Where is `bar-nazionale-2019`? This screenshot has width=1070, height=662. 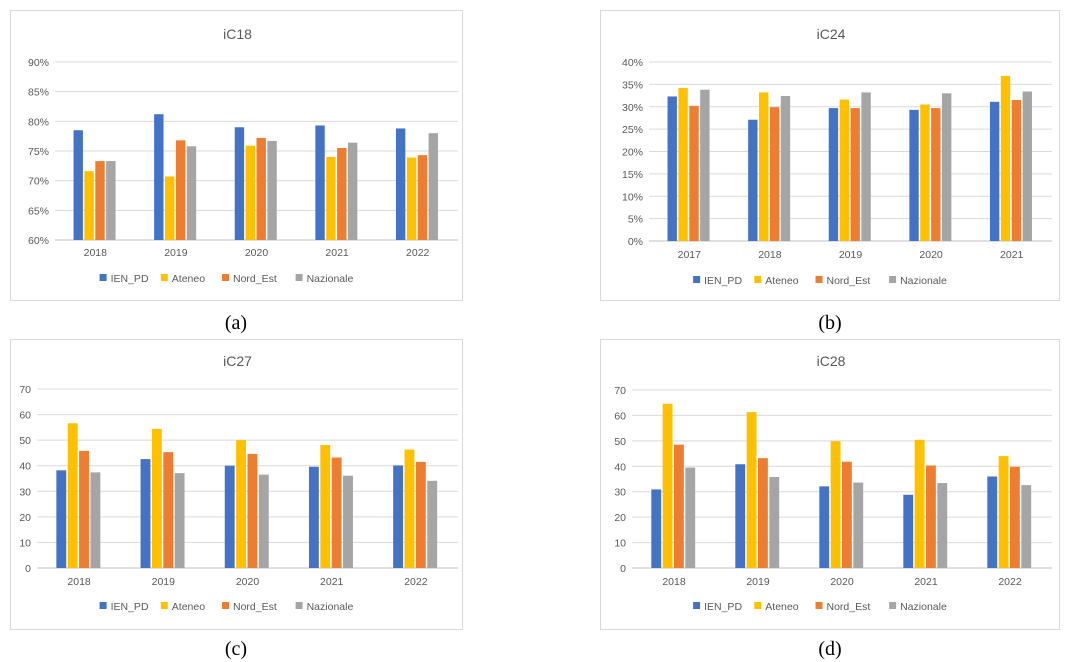
bar-nazionale-2019 is located at coordinates (866, 167).